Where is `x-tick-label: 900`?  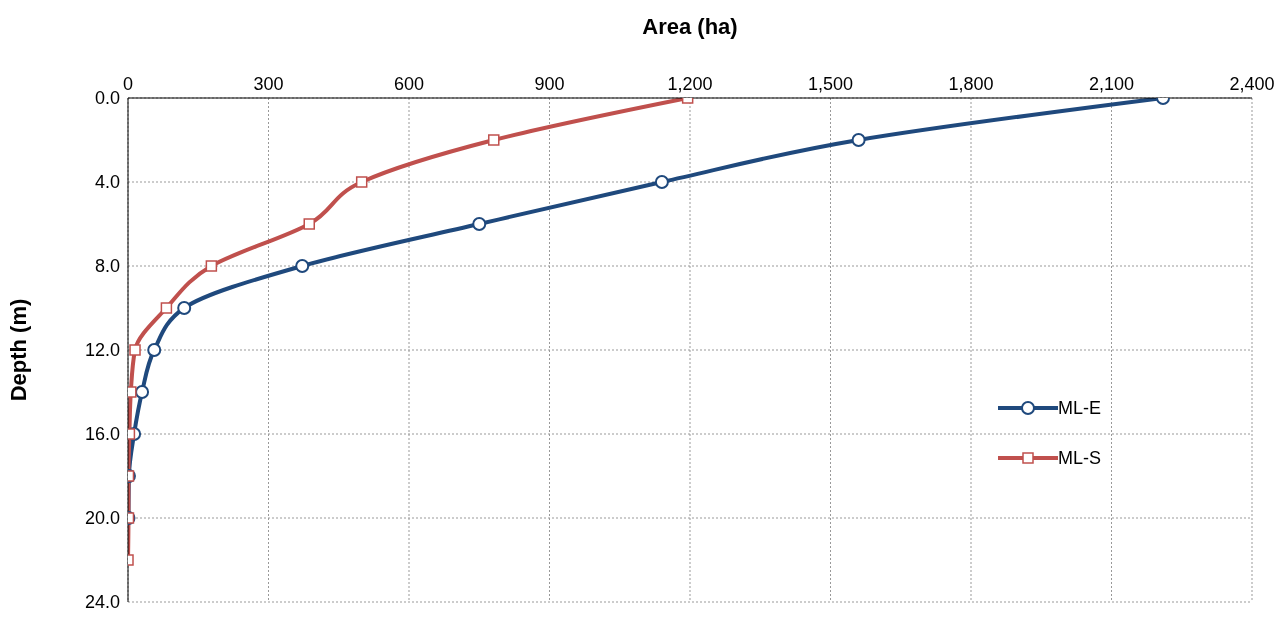
x-tick-label: 900 is located at coordinates (549, 84).